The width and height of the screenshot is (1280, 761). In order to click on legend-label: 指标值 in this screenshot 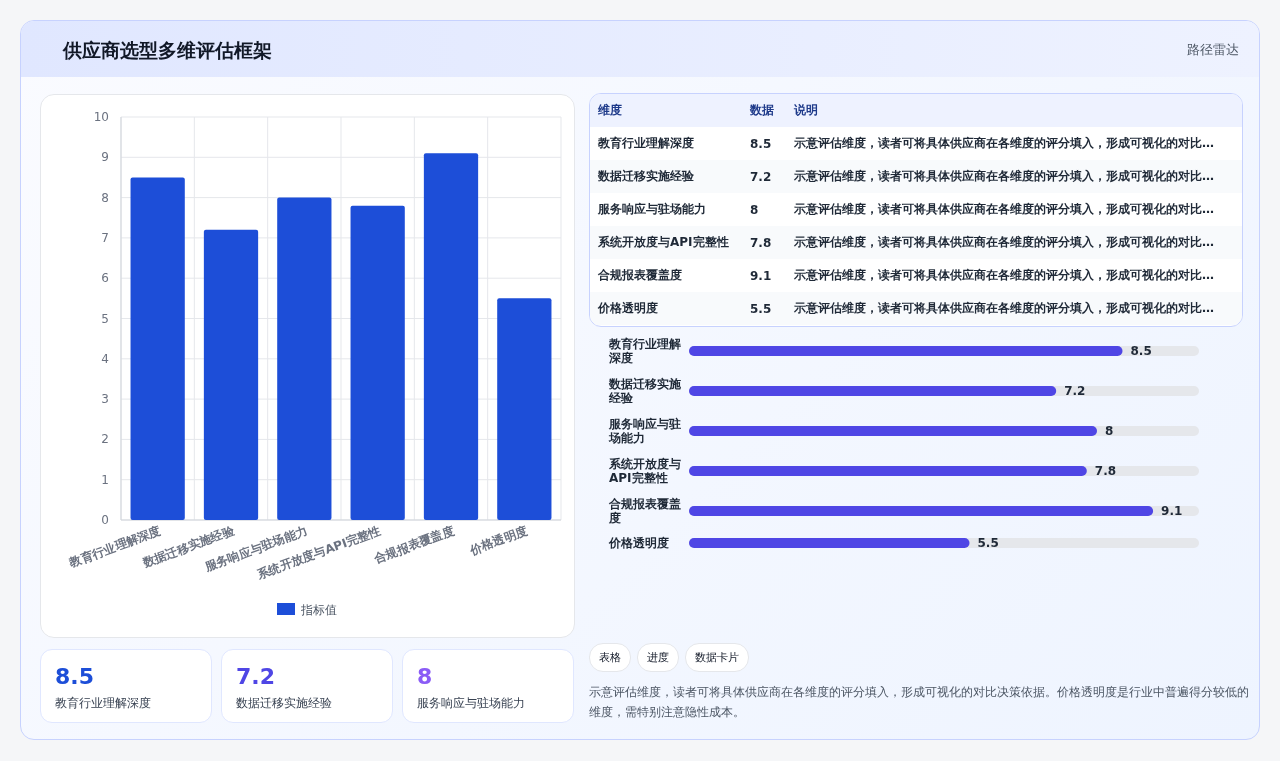, I will do `click(318, 610)`.